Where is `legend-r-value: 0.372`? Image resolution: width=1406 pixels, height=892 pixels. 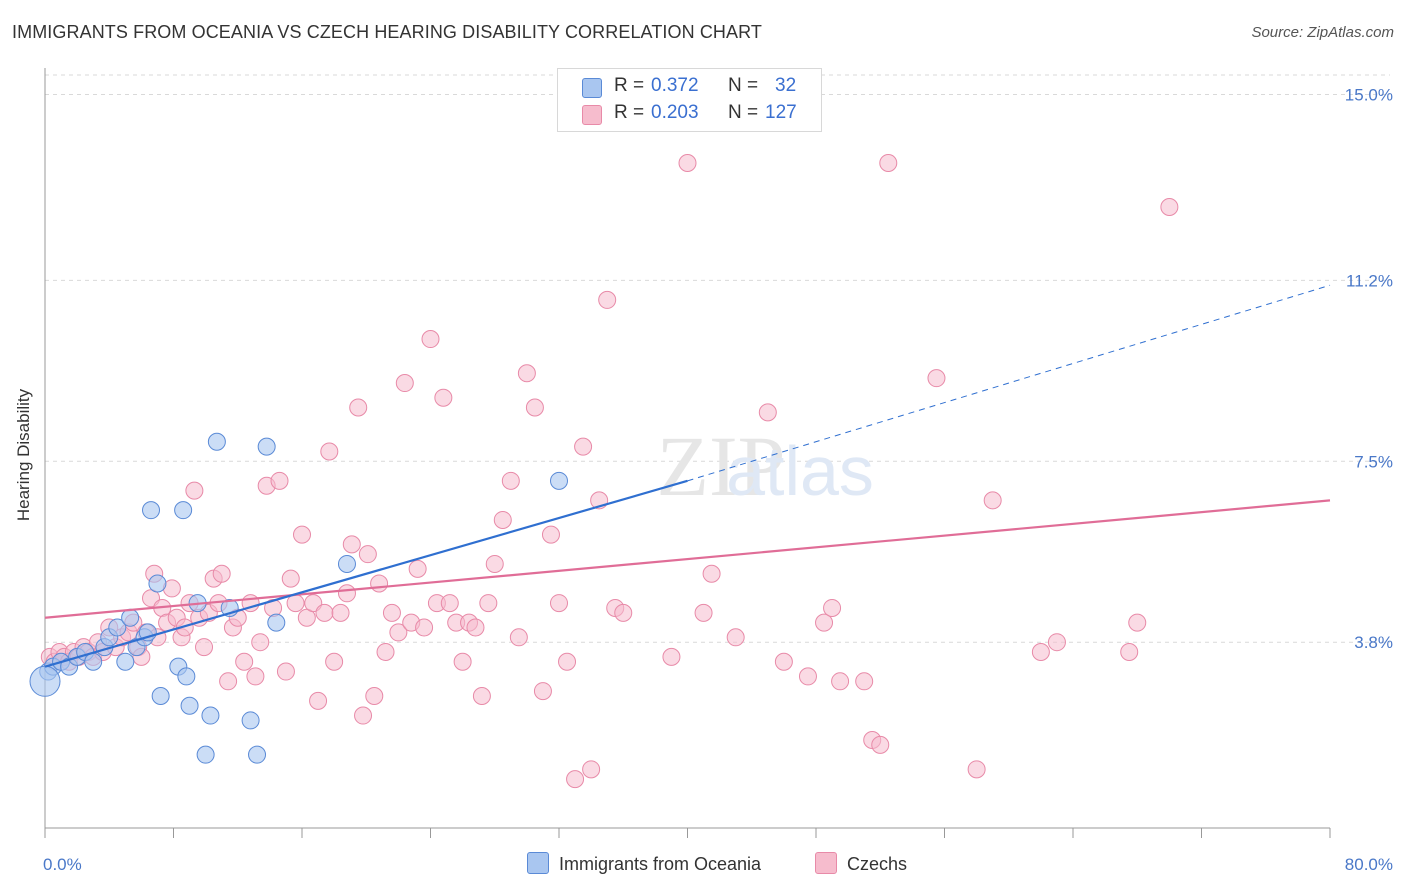 legend-r-value: 0.372 is located at coordinates (675, 85).